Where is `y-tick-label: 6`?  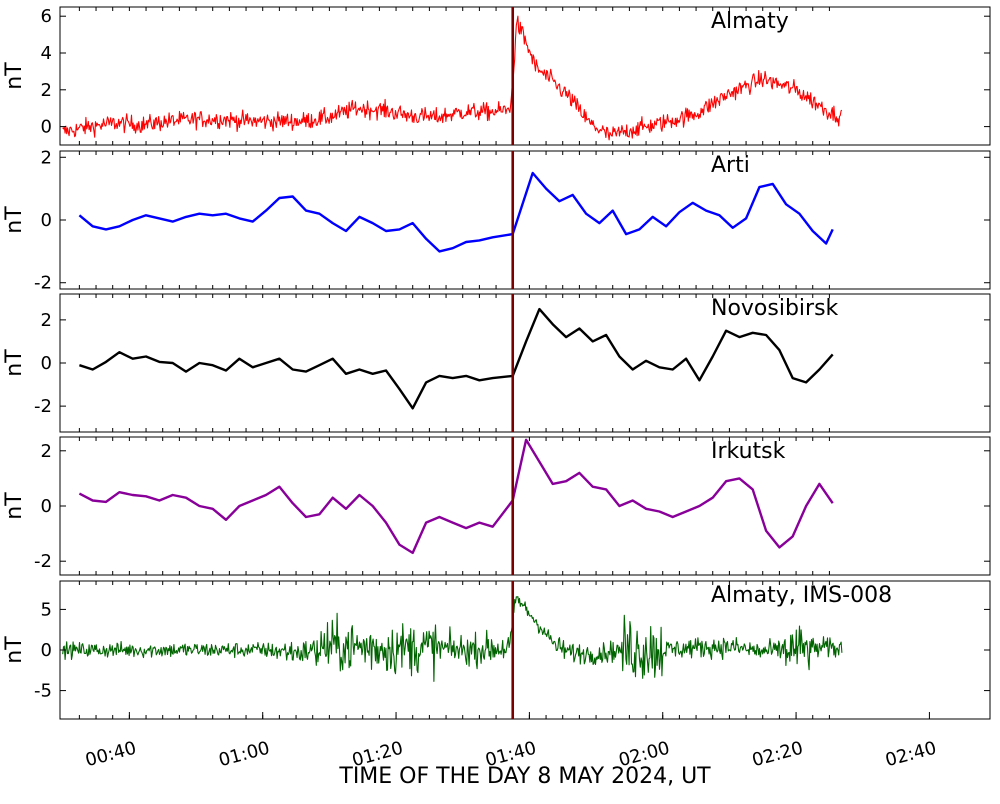 y-tick-label: 6 is located at coordinates (46, 16).